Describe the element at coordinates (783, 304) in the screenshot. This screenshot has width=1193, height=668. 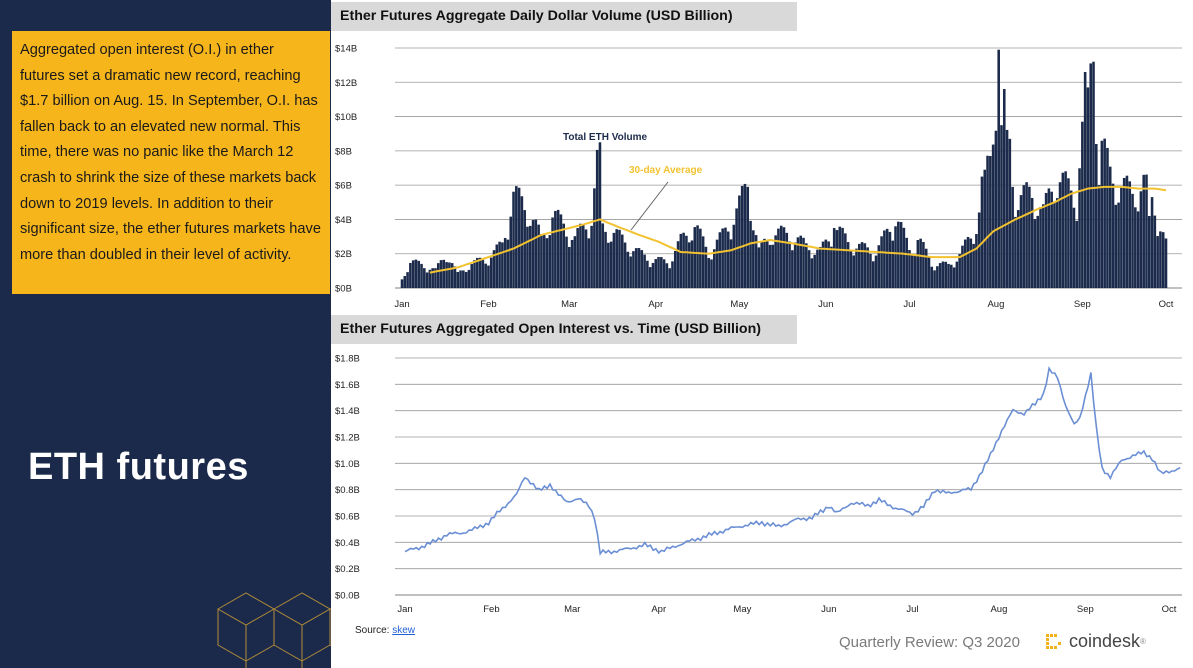
I see `volume-chart-x-axis: Jan Feb Mar Apr May Jun Jul Aug Sep Oct` at that location.